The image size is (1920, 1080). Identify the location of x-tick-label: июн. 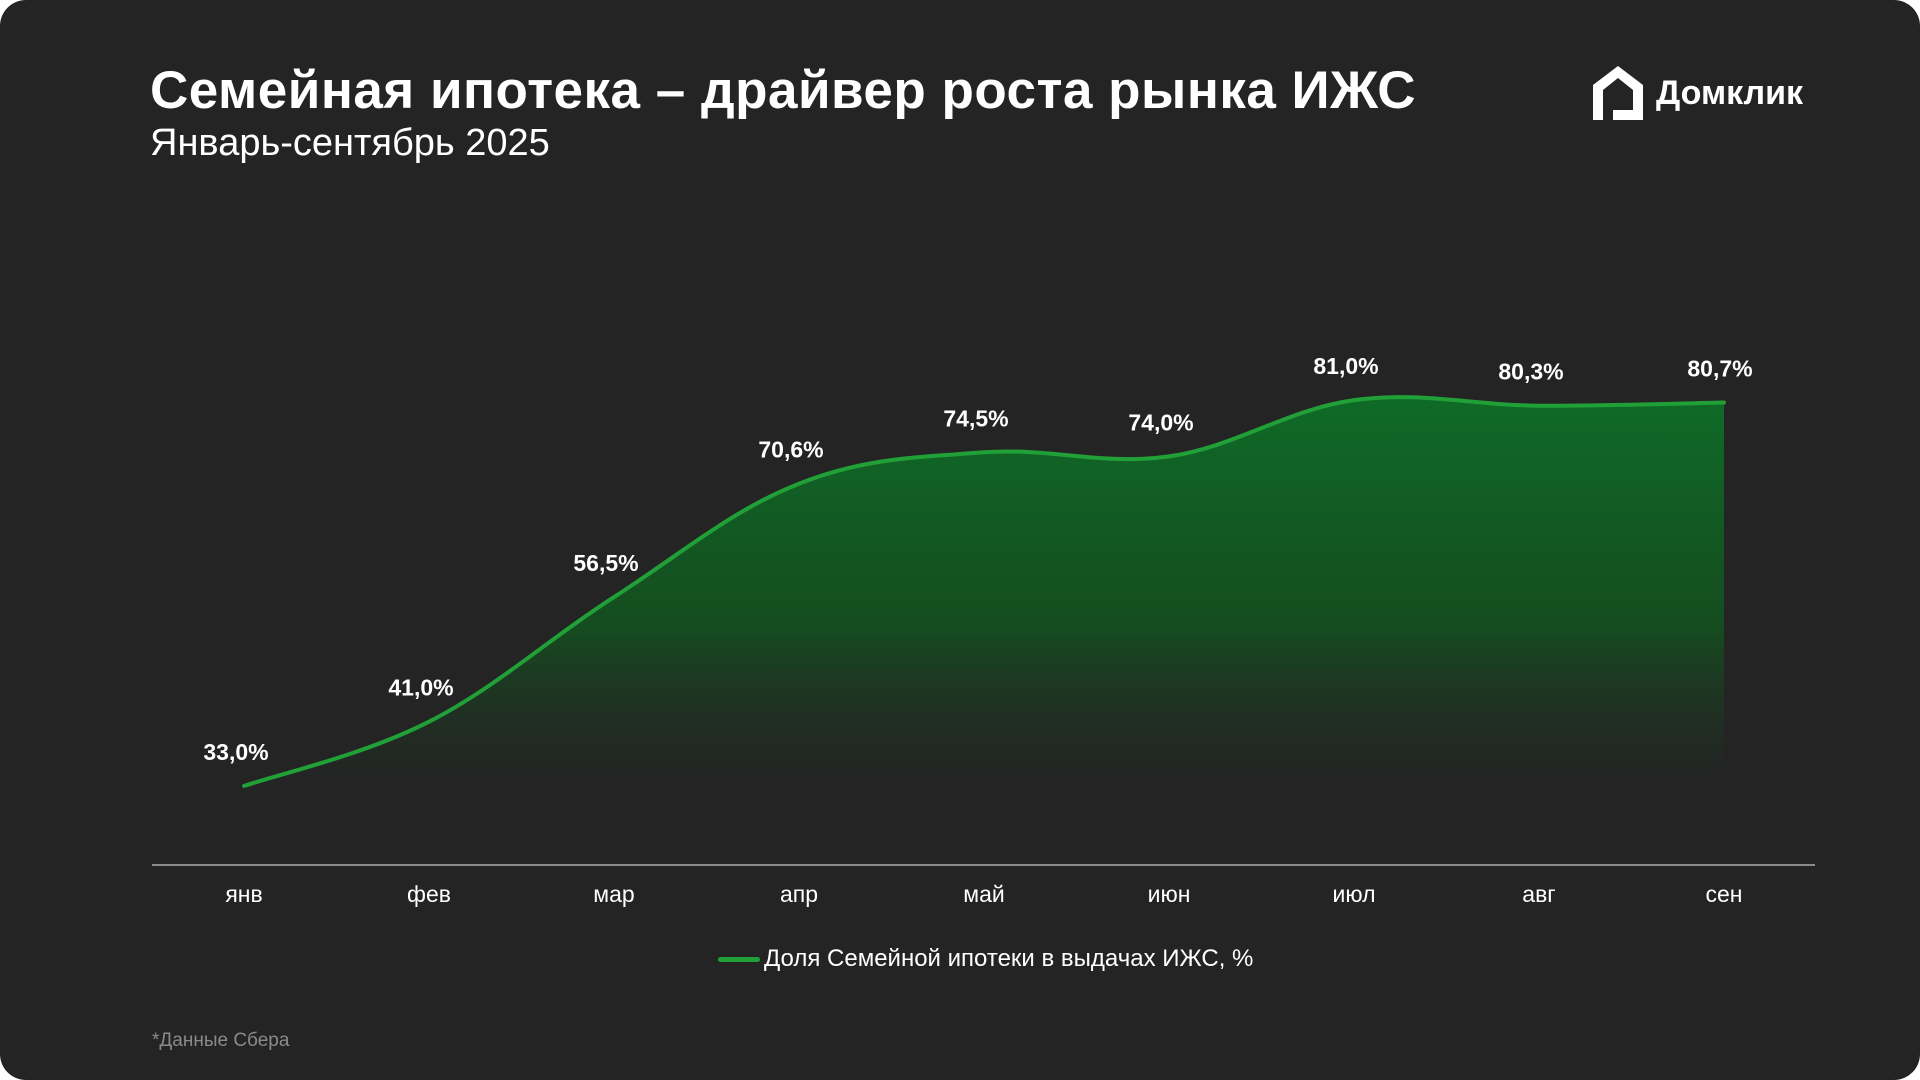
(1169, 894).